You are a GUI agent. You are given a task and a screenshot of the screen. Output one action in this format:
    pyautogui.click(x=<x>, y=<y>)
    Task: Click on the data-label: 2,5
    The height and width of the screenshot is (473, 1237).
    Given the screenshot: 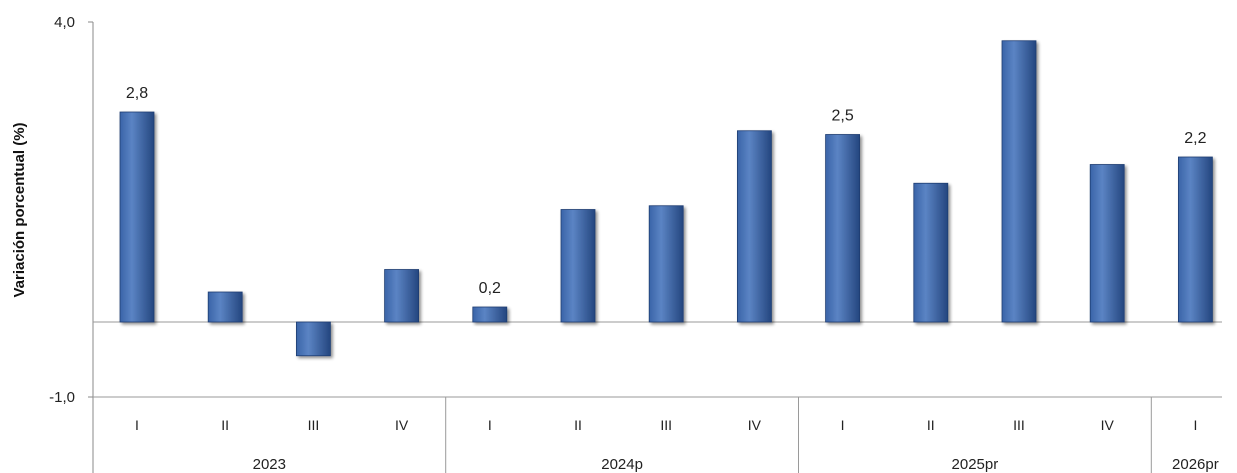 What is the action you would take?
    pyautogui.click(x=842, y=116)
    